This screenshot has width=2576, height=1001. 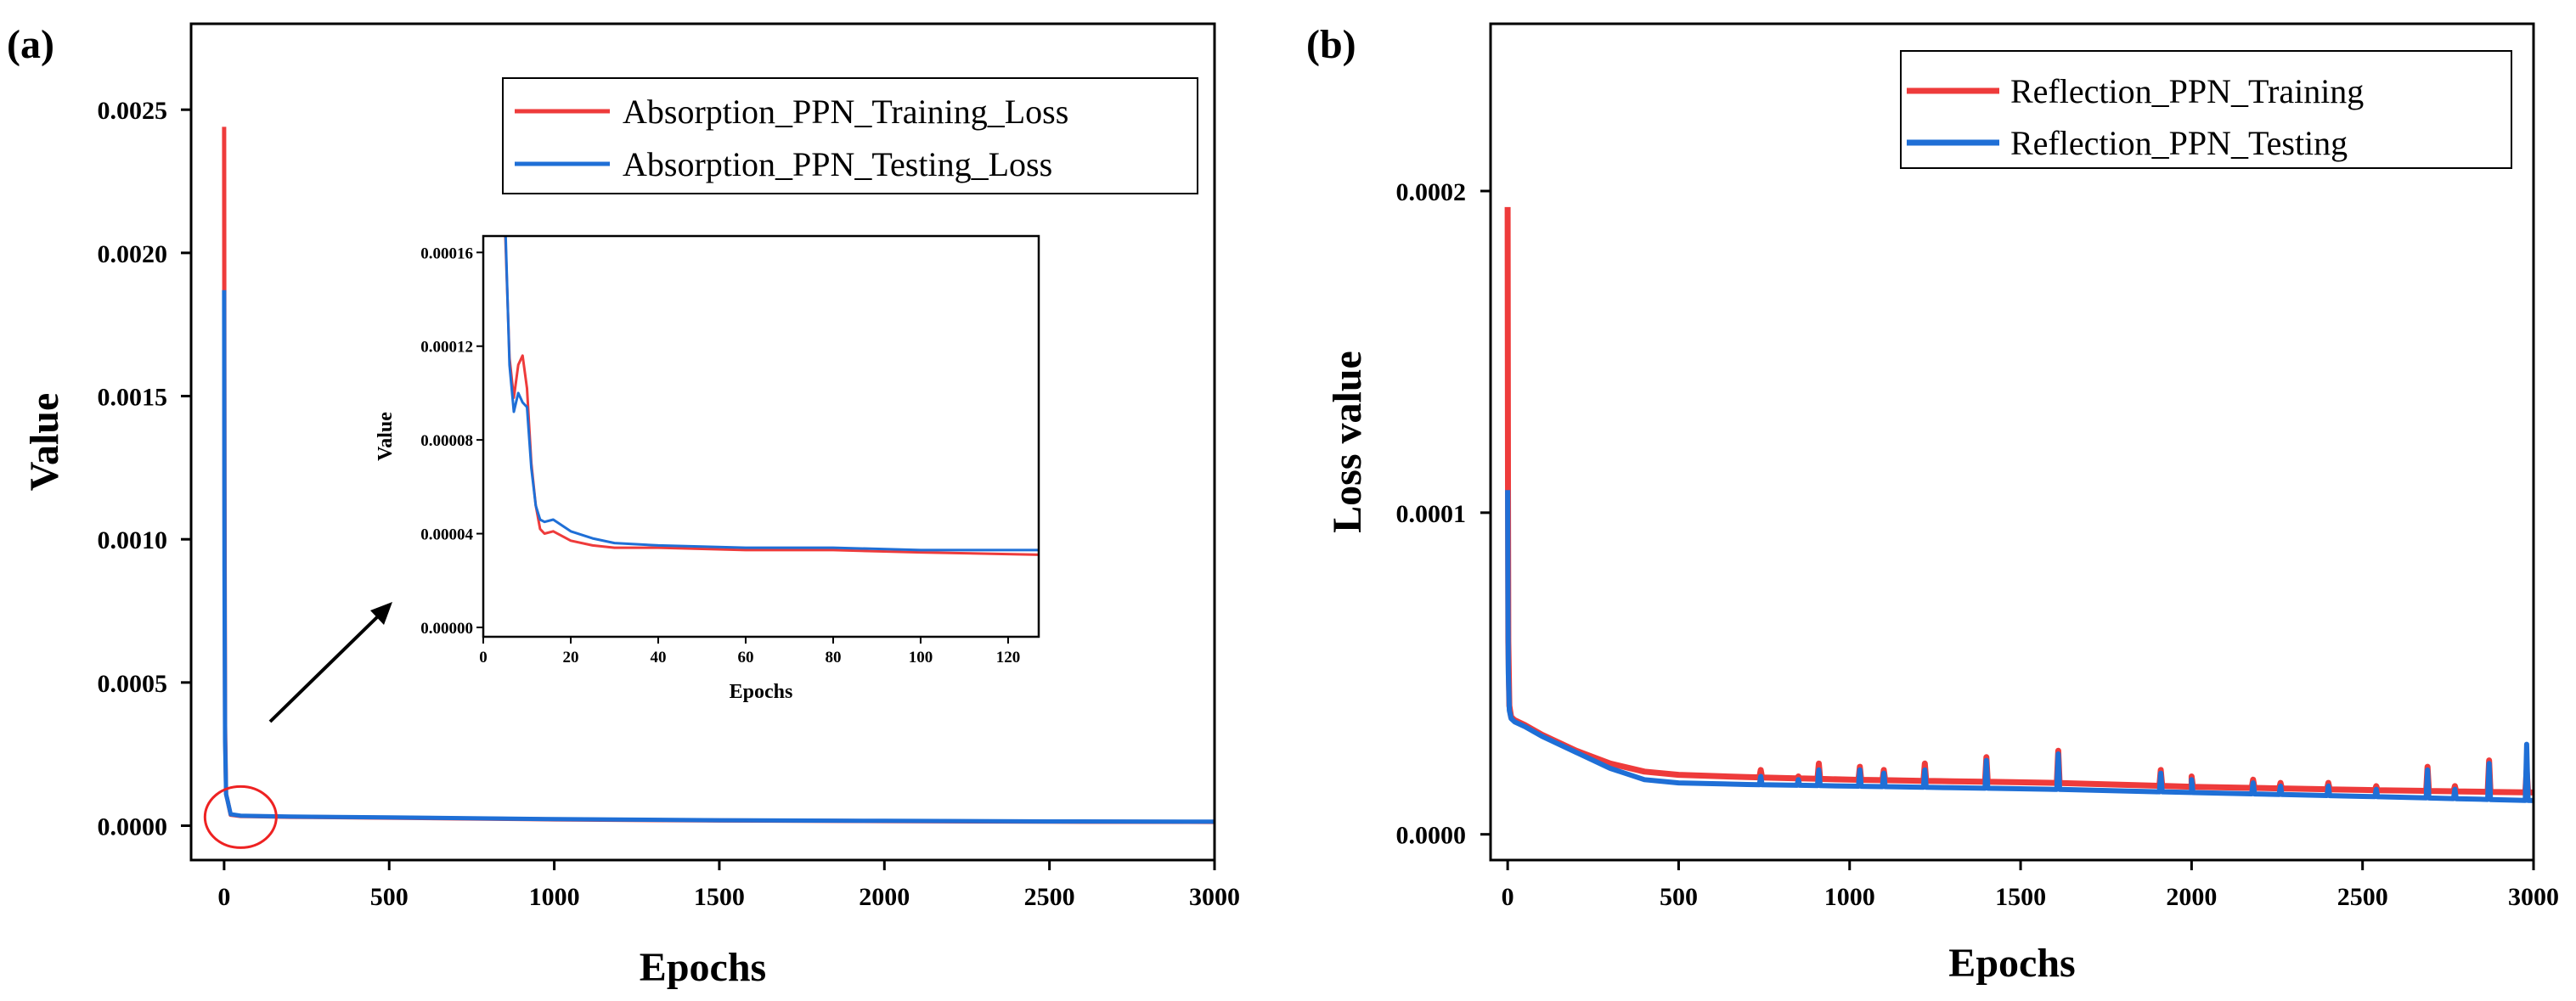 I want to click on legend-a-box, so click(x=850, y=135).